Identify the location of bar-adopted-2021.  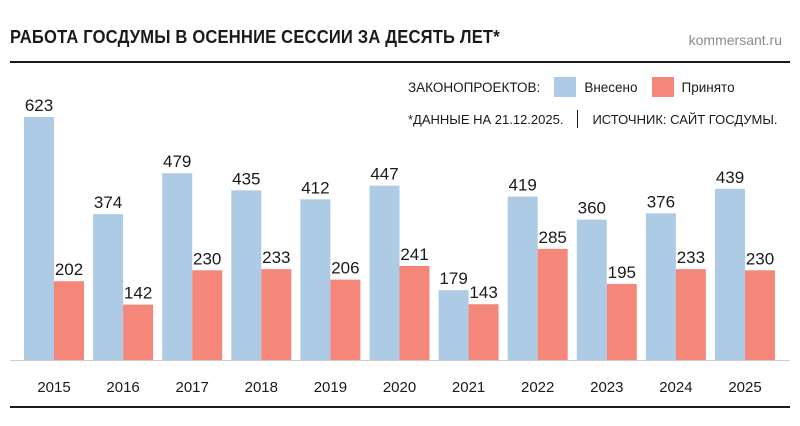
(483, 332).